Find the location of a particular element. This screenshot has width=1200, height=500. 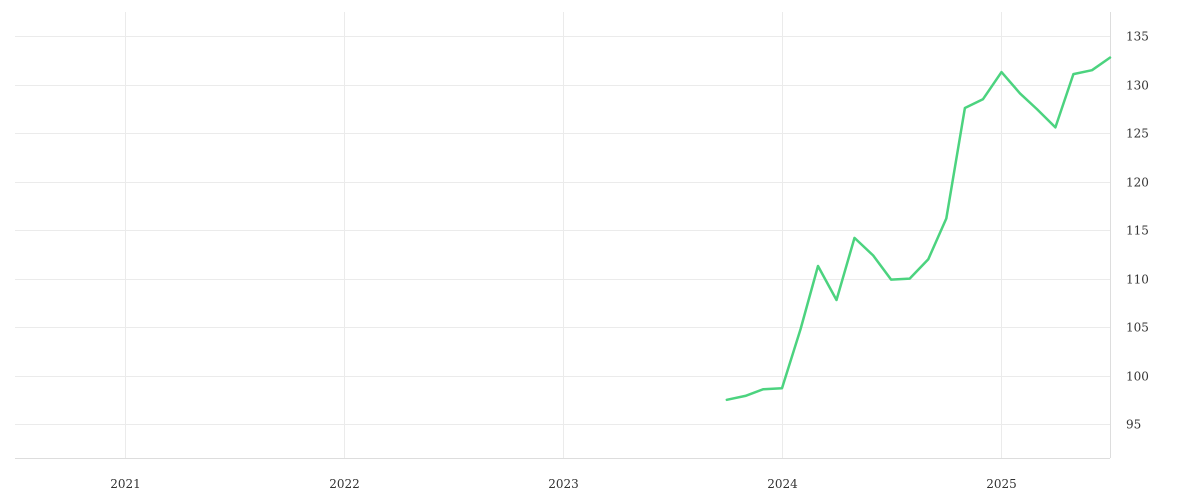

x-tick-label: 2021 is located at coordinates (125, 484).